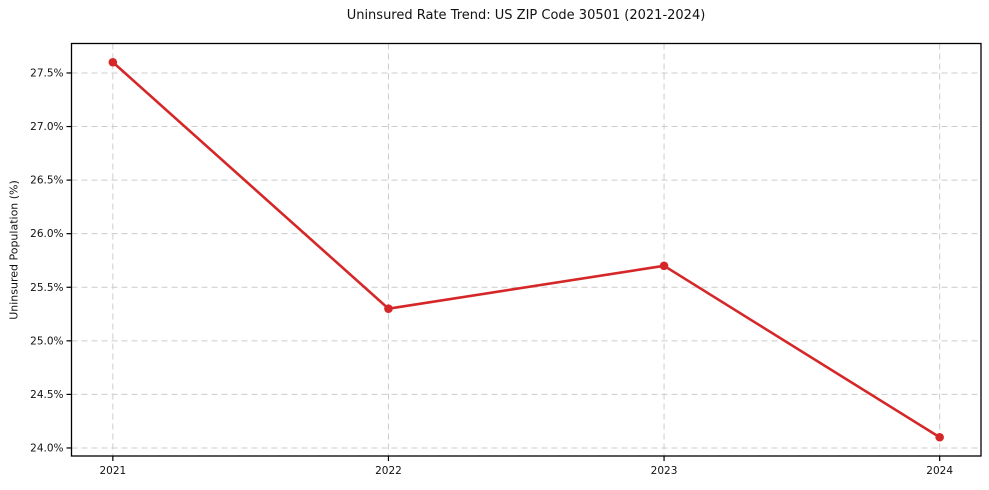  I want to click on y-axis-label: Uninsured Population (%), so click(14, 250).